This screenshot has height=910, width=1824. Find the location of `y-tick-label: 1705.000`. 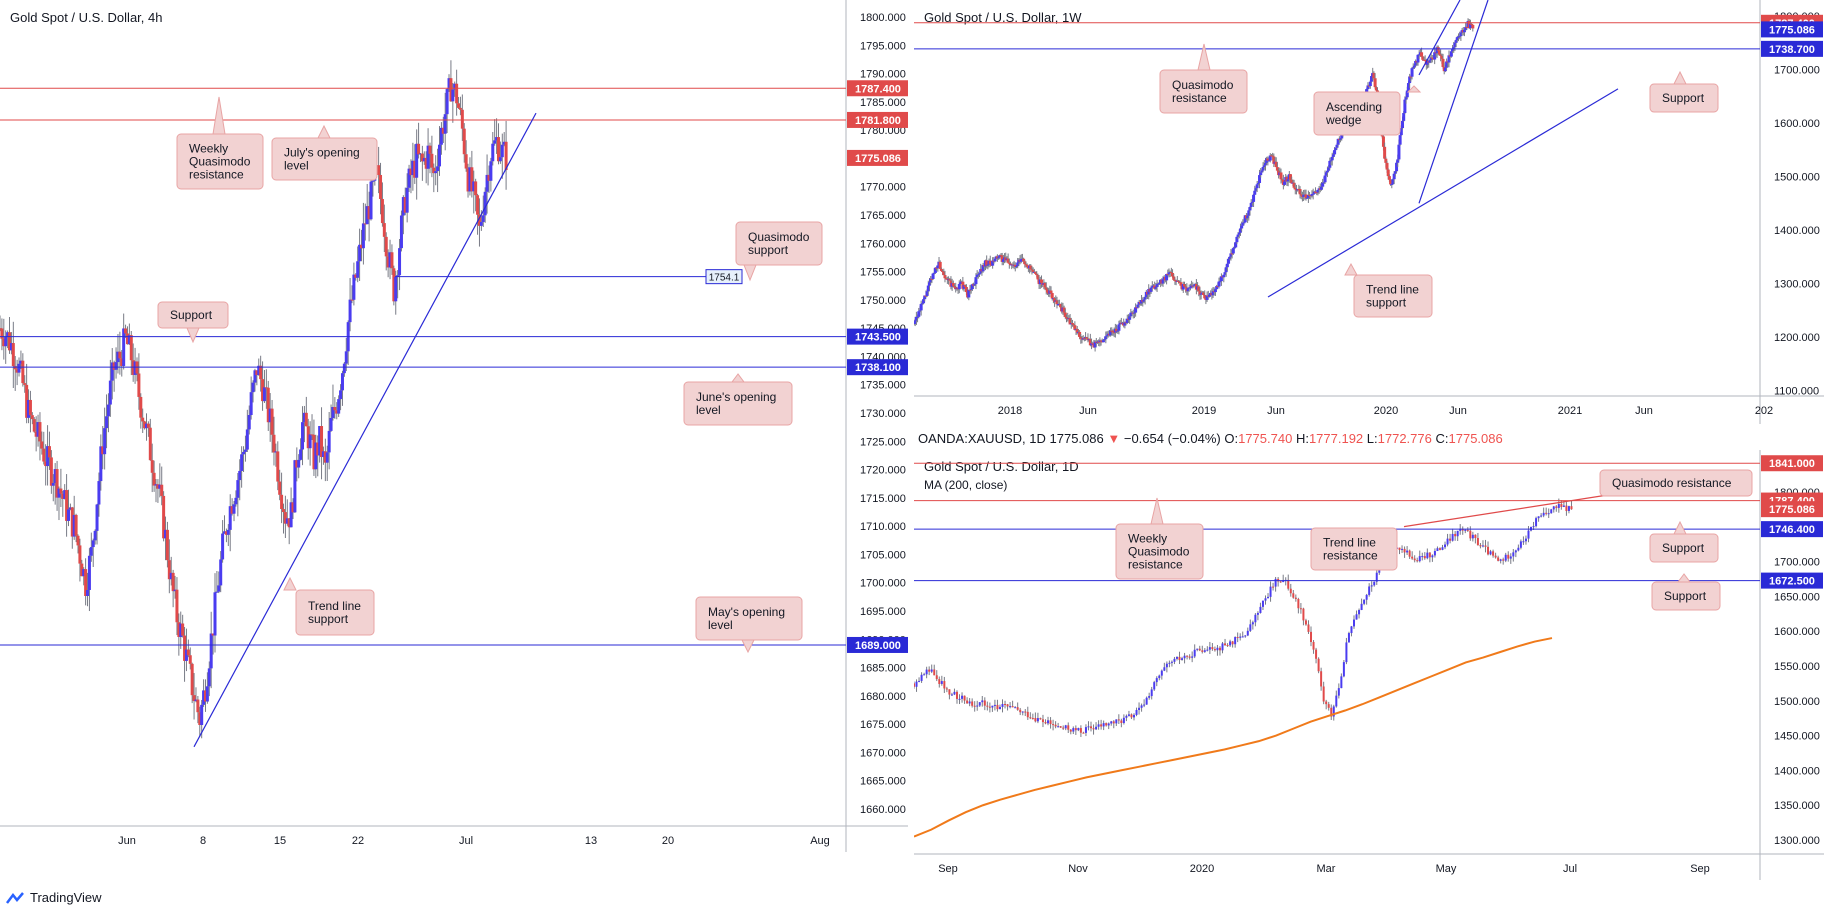

y-tick-label: 1705.000 is located at coordinates (883, 555).